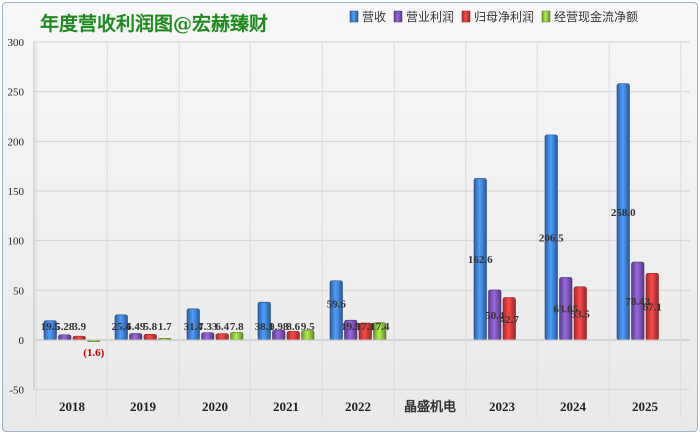 The height and width of the screenshot is (434, 700). What do you see at coordinates (237, 327) in the screenshot?
I see `data-label: 7.8` at bounding box center [237, 327].